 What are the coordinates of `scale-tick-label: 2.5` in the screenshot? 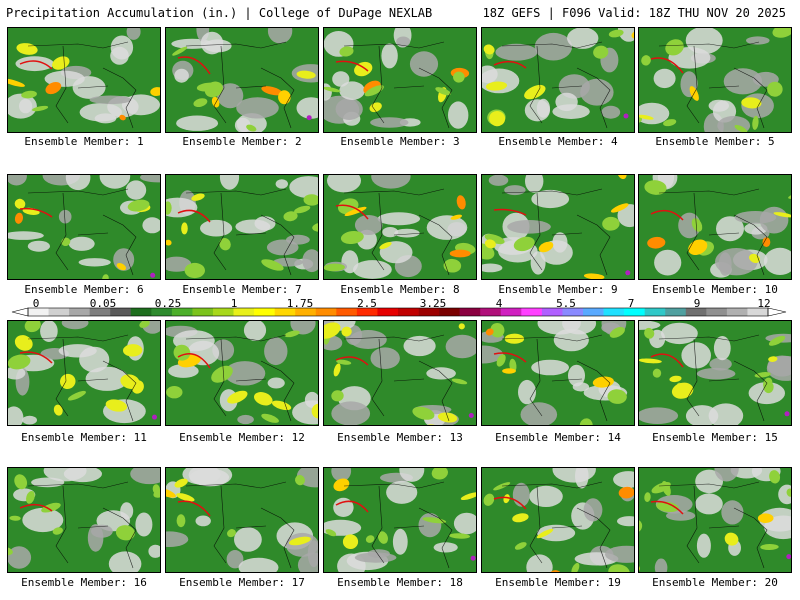 It's located at (367, 303).